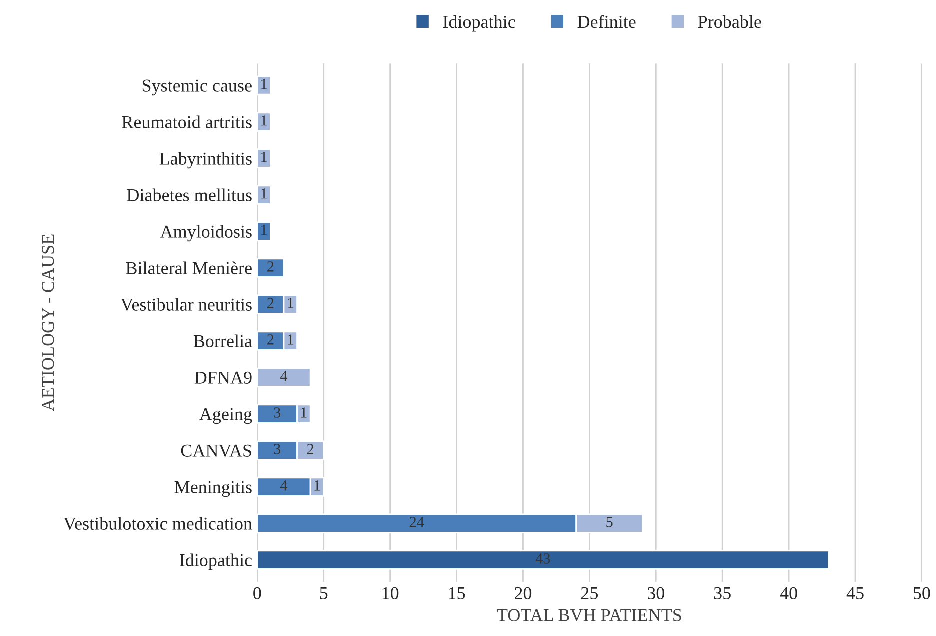 The width and height of the screenshot is (936, 636). What do you see at coordinates (158, 523) in the screenshot?
I see `y-tick-label: Vestibulotoxic medication` at bounding box center [158, 523].